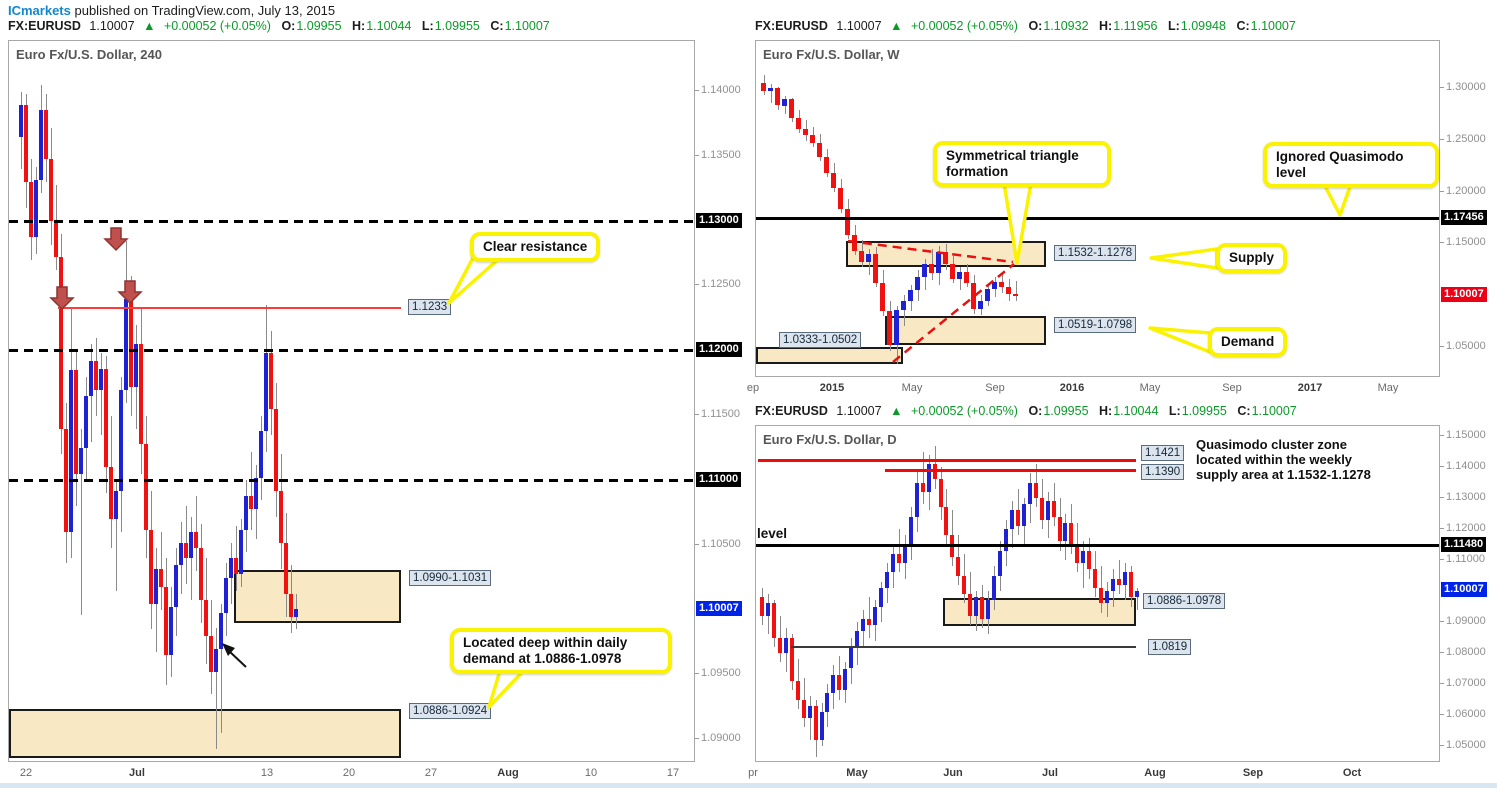 This screenshot has height=788, width=1497. I want to click on open-value: 1.09955, so click(319, 26).